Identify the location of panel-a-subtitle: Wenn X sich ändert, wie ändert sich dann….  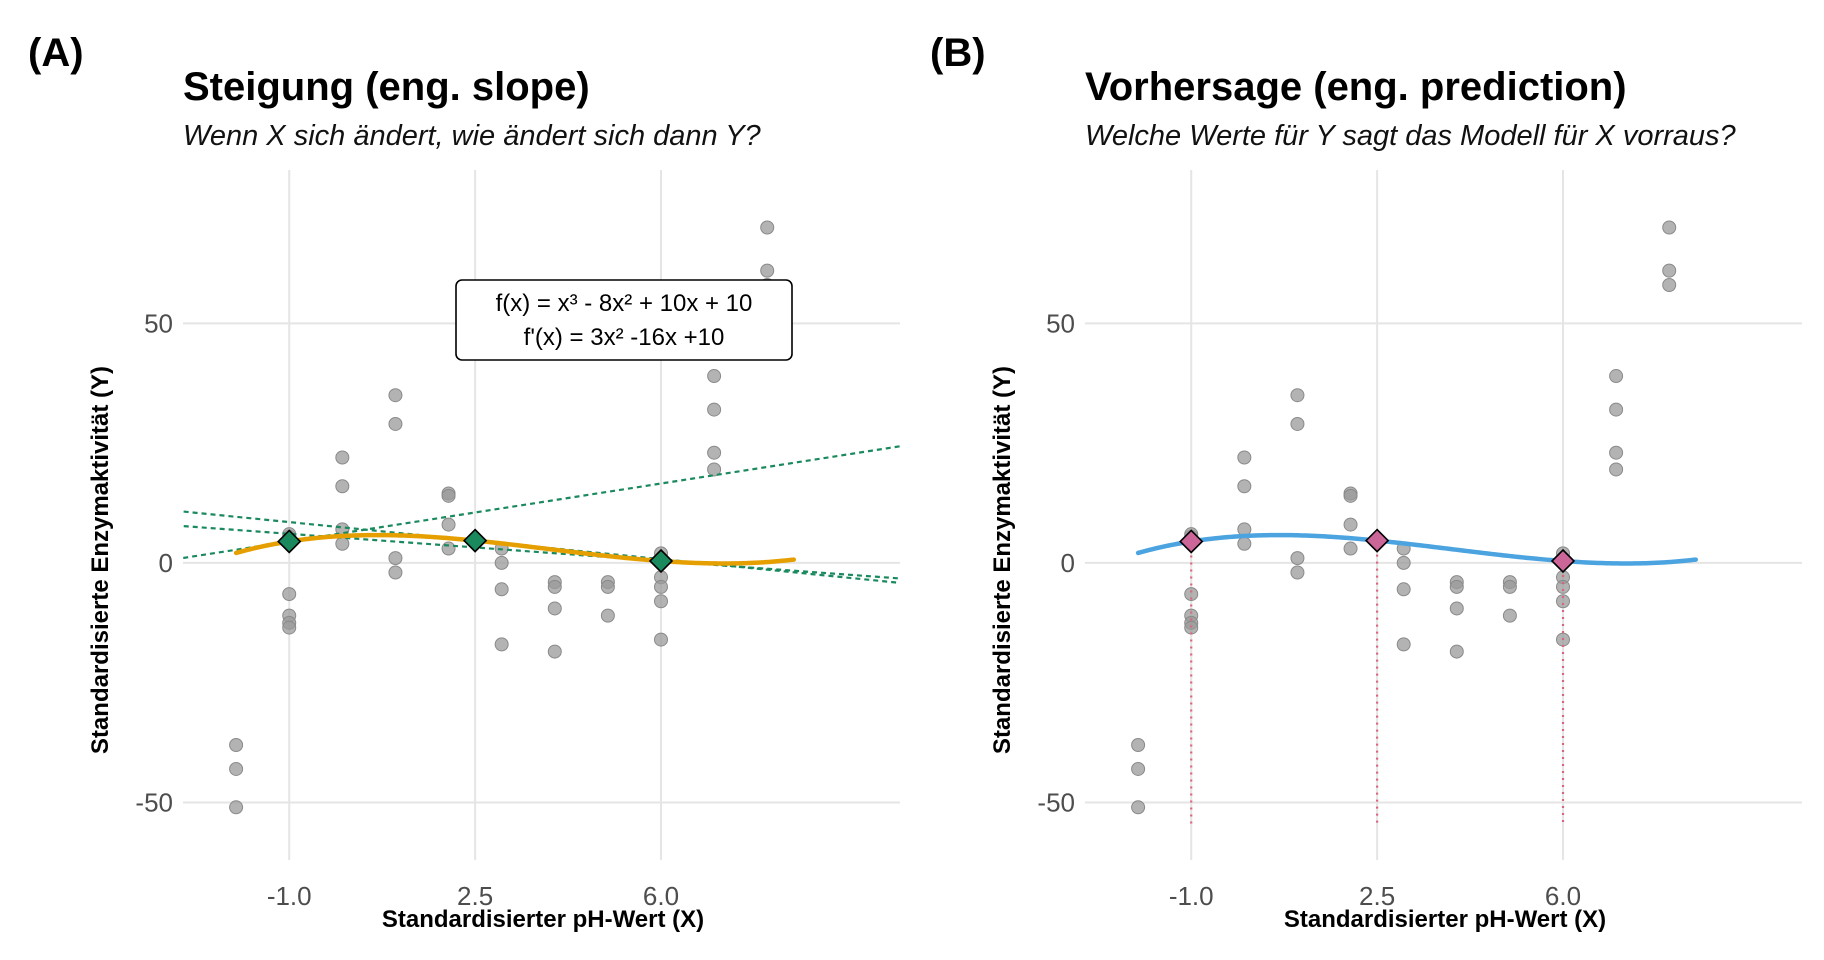
(472, 136).